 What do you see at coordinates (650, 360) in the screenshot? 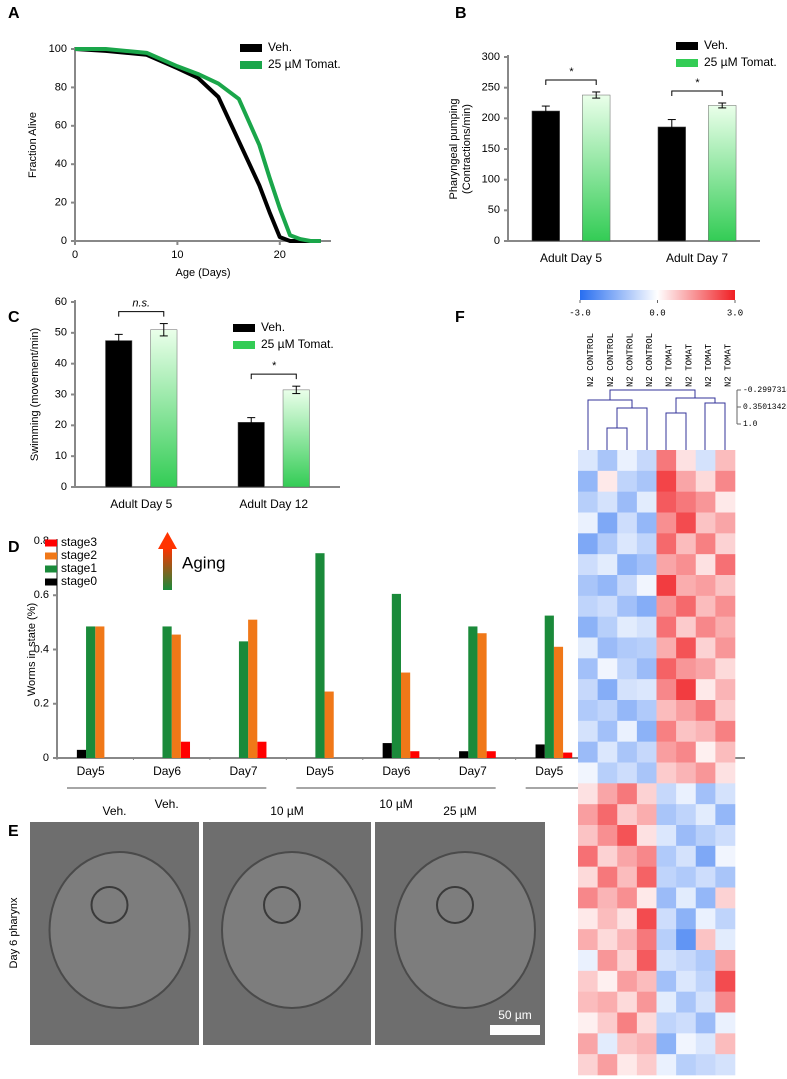
I see `column-label: N2 CONTROL` at bounding box center [650, 360].